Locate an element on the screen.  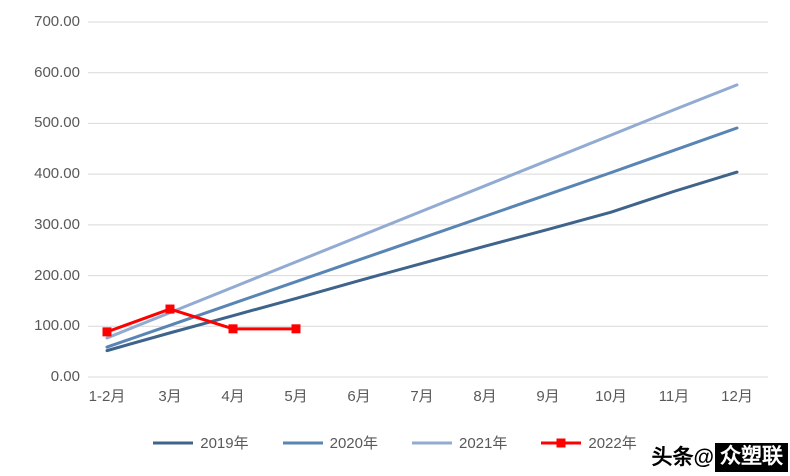
x-tick-label: 3月 is located at coordinates (170, 396).